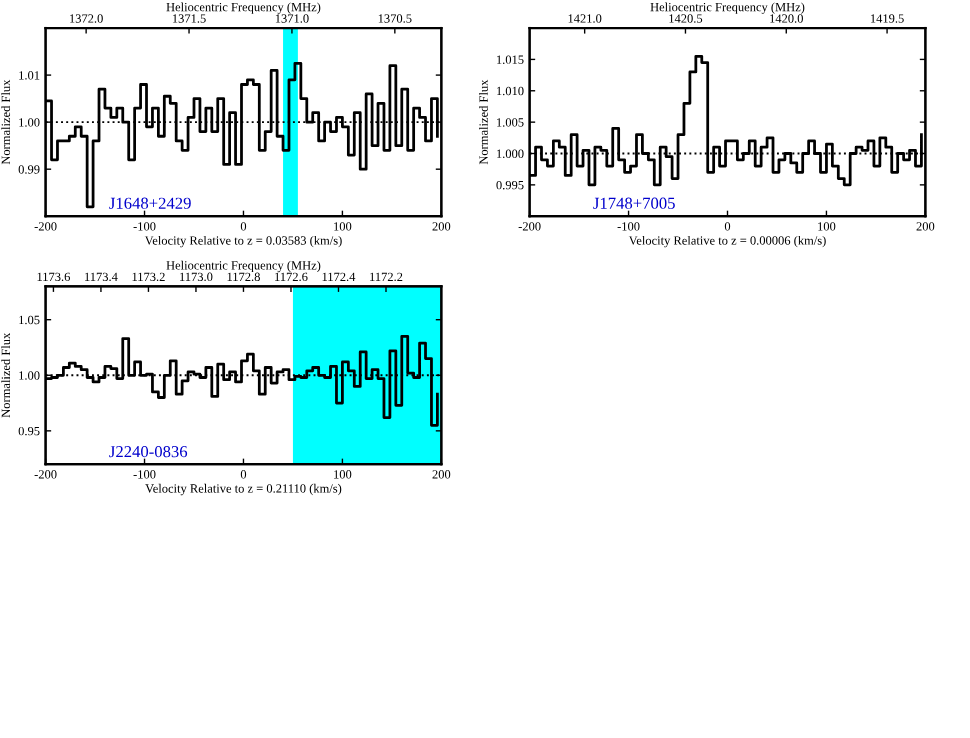 This screenshot has width=970, height=738. I want to click on annotation: J1748+7005, so click(634, 203).